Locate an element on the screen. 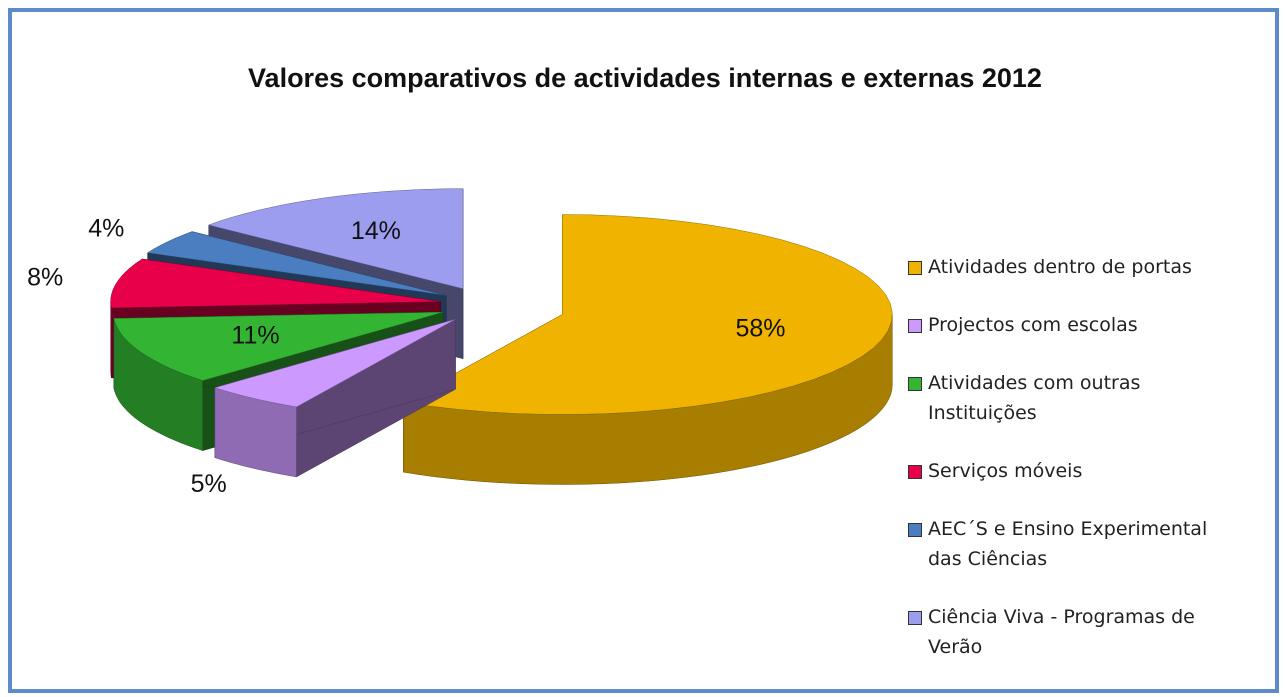 The height and width of the screenshot is (697, 1285). legend-label: Atividades com outras Instituições is located at coordinates (1034, 398).